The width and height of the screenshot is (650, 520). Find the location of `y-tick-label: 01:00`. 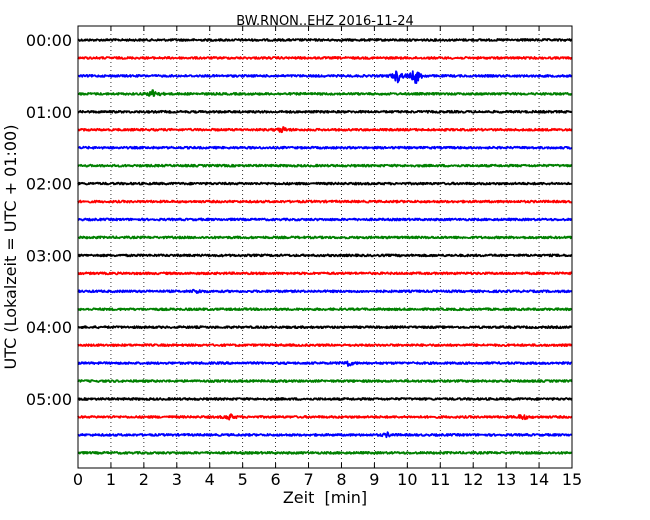

y-tick-label: 01:00 is located at coordinates (49, 112).